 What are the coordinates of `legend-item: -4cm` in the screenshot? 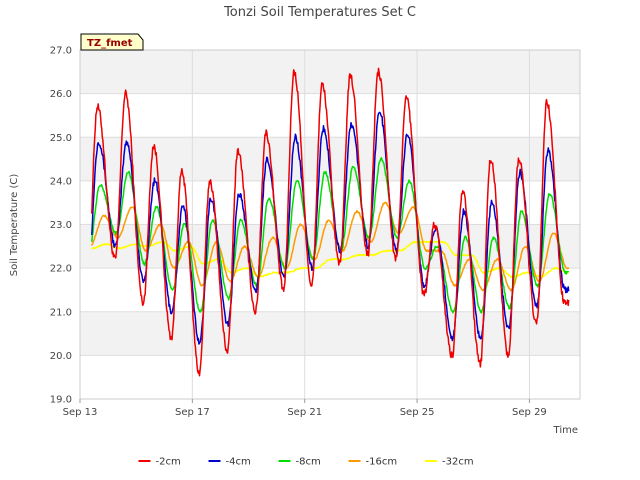 It's located at (229, 462).